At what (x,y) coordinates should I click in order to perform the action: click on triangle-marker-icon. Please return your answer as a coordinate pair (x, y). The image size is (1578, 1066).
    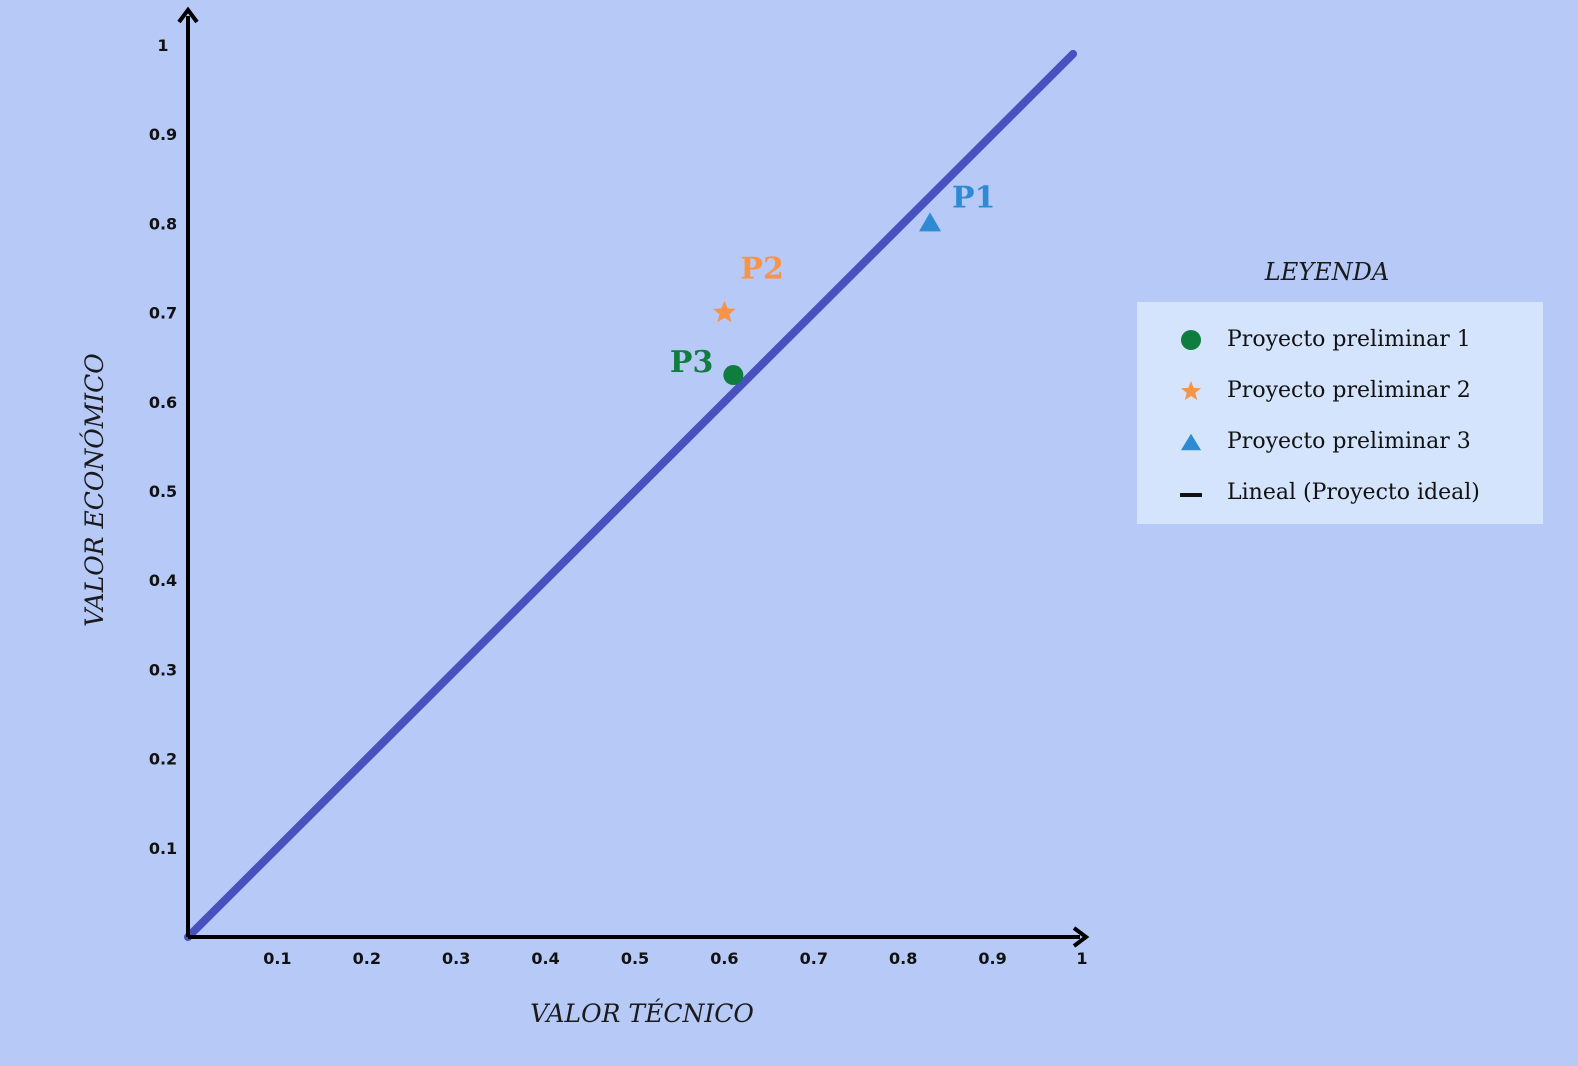
    Looking at the image, I should click on (1191, 442).